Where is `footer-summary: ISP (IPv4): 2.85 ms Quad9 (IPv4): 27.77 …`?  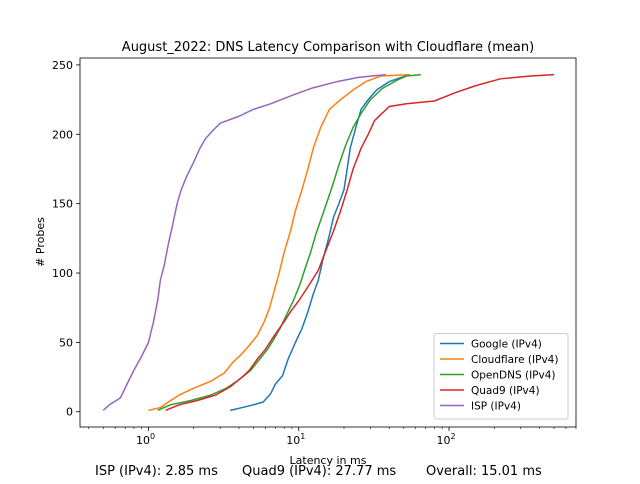
footer-summary: ISP (IPv4): 2.85 ms Quad9 (IPv4): 27.77 … is located at coordinates (320, 474).